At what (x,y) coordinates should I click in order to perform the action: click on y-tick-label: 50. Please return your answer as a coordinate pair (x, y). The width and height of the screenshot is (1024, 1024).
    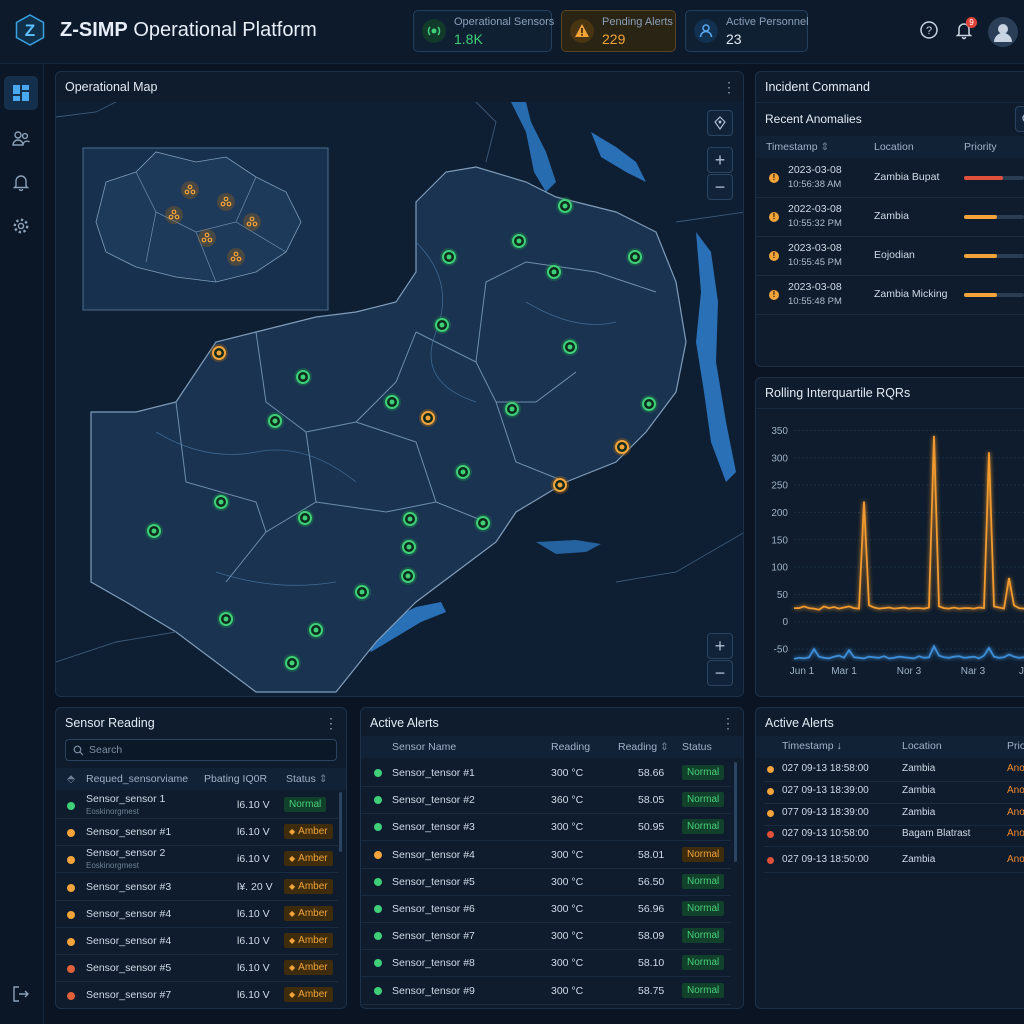
    Looking at the image, I should click on (783, 595).